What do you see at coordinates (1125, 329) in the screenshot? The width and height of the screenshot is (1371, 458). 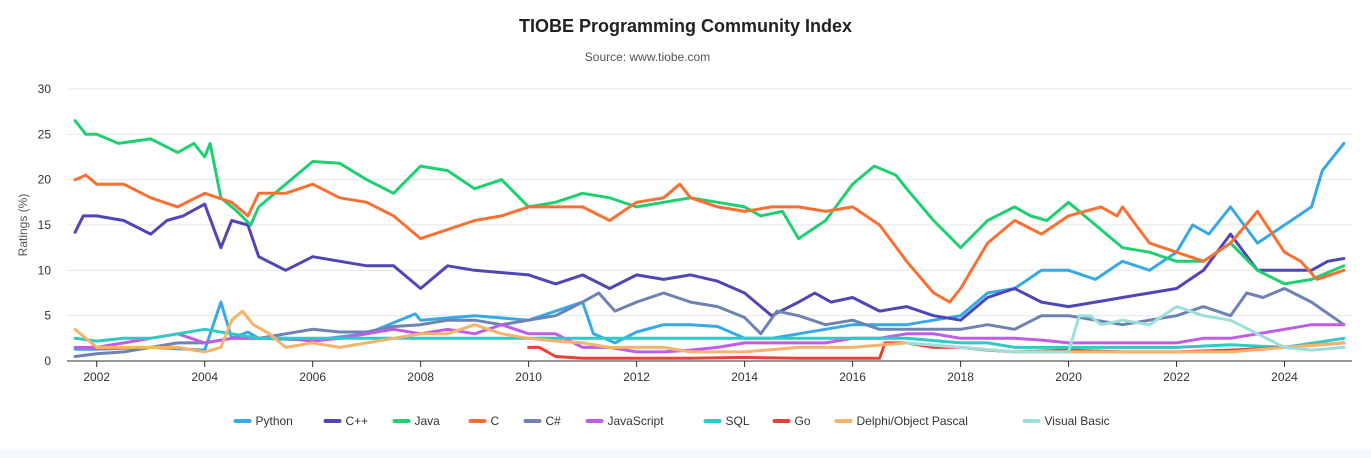 I see `series-line-visual-basic` at bounding box center [1125, 329].